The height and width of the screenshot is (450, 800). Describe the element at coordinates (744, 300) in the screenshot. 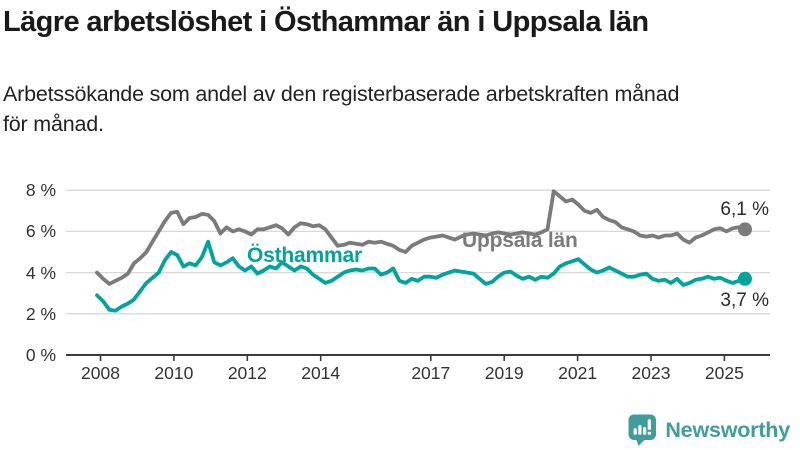

I see `end-value-osthammar: 3,7 %` at that location.